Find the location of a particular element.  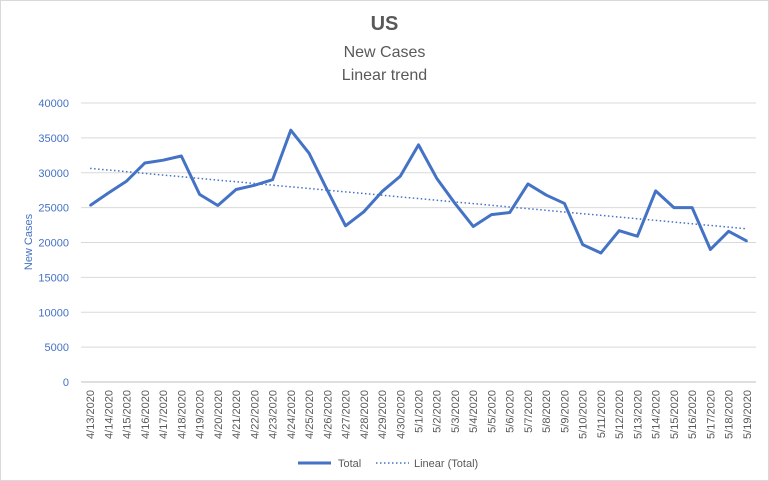

x-tick-label: 5/3/2020 is located at coordinates (456, 411).